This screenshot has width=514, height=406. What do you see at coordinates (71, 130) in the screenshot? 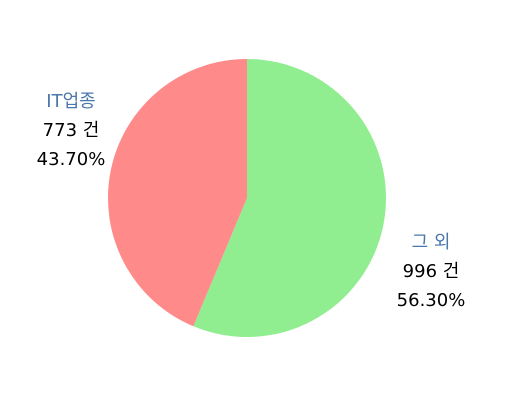
I see `slice-value-label: 773 건` at bounding box center [71, 130].